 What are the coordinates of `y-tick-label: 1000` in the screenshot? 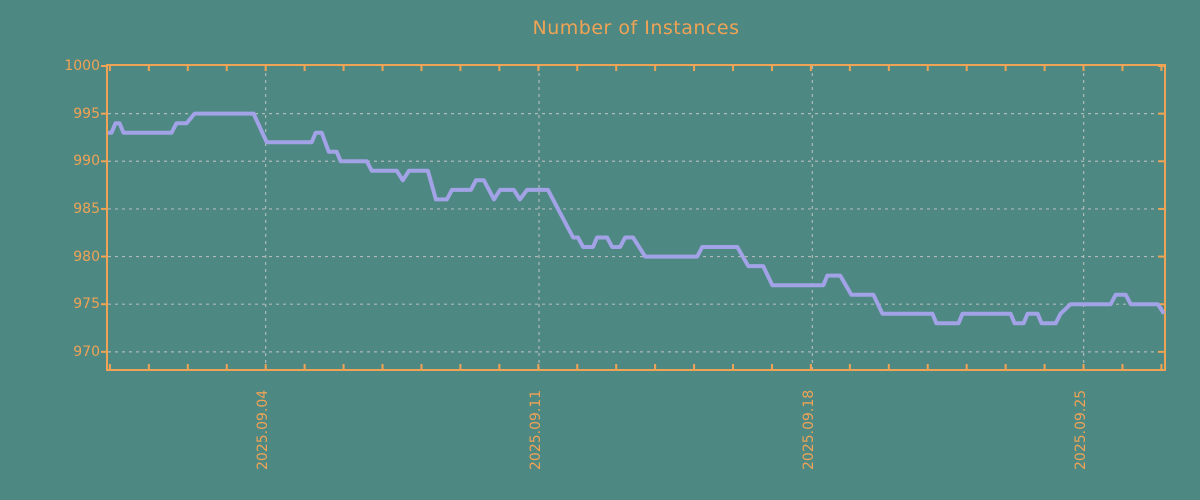 It's located at (82, 66).